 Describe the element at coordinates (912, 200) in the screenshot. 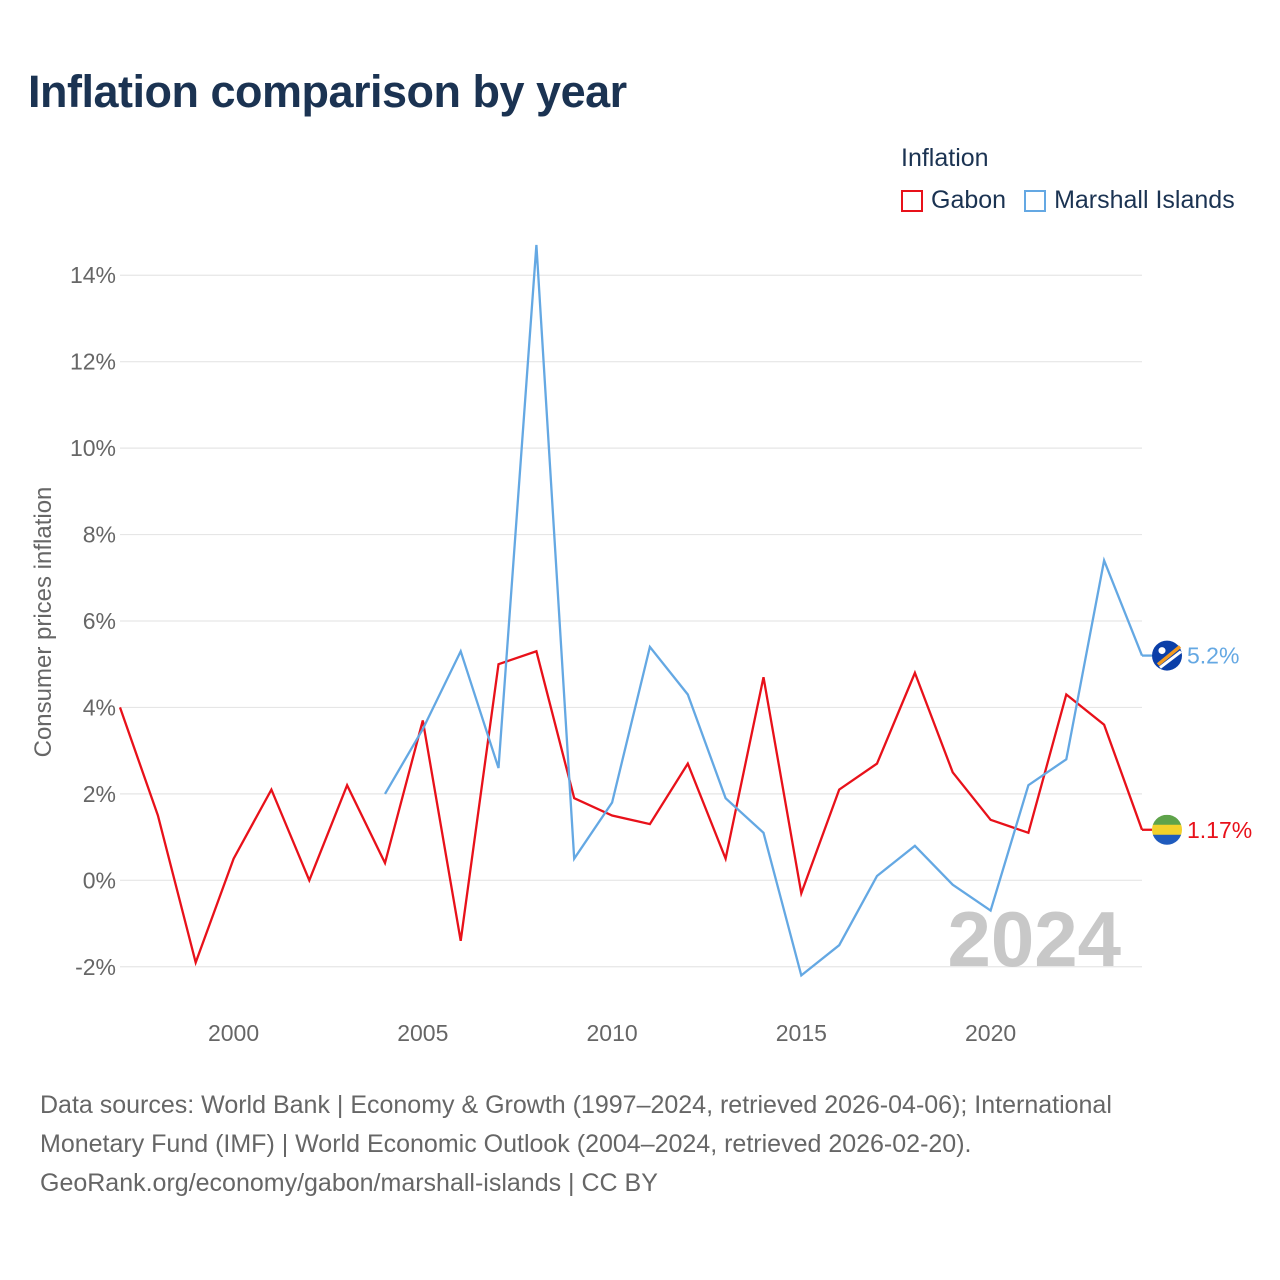

I see `legend-swatch-gabon` at that location.